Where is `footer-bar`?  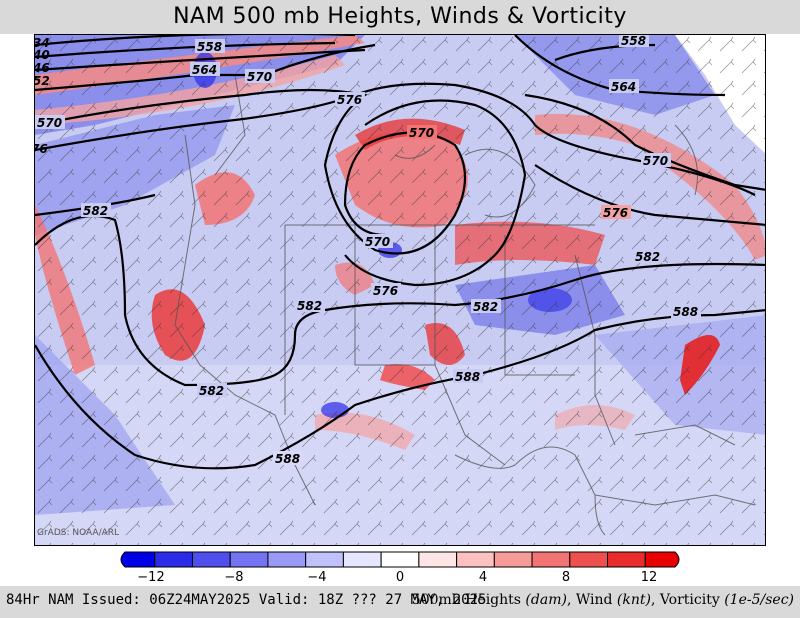 footer-bar is located at coordinates (400, 602).